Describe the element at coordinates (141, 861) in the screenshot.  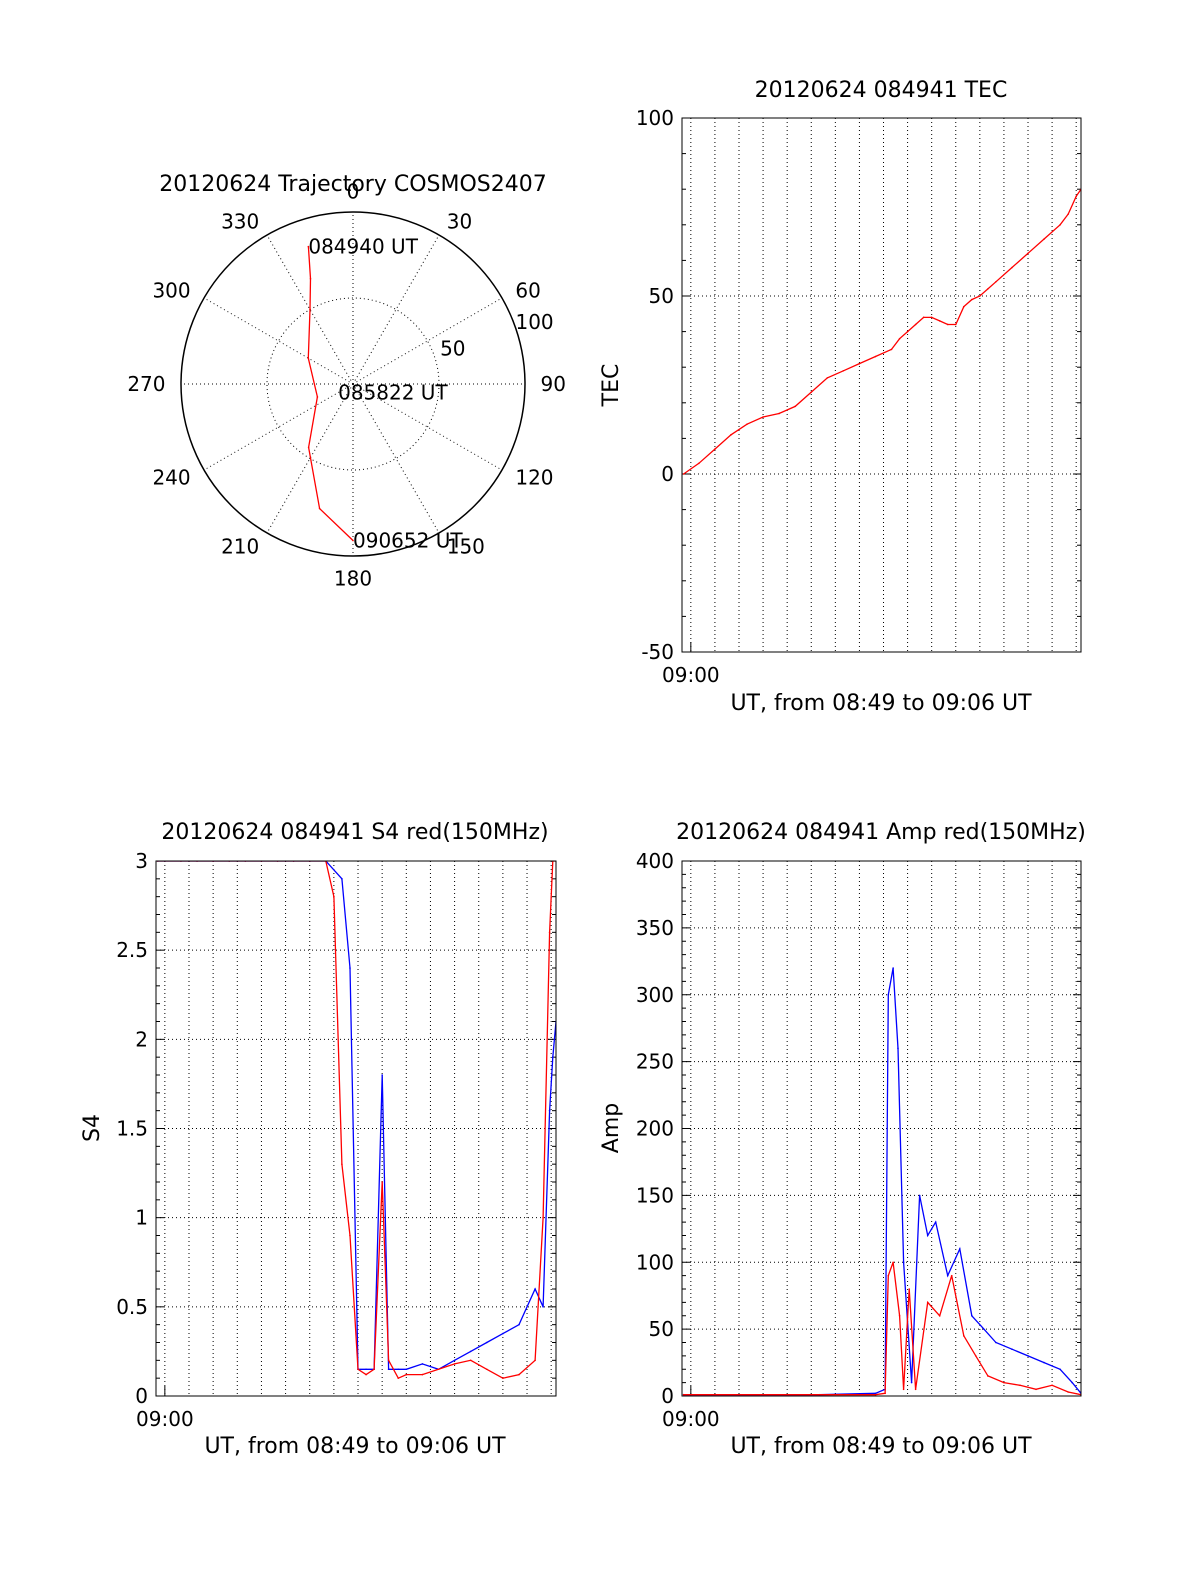
I see `s4-ytick-label: 3` at that location.